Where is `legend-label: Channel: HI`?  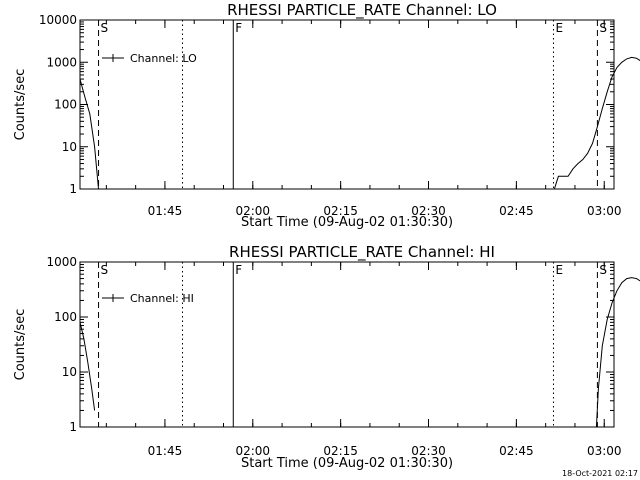 legend-label: Channel: HI is located at coordinates (162, 298).